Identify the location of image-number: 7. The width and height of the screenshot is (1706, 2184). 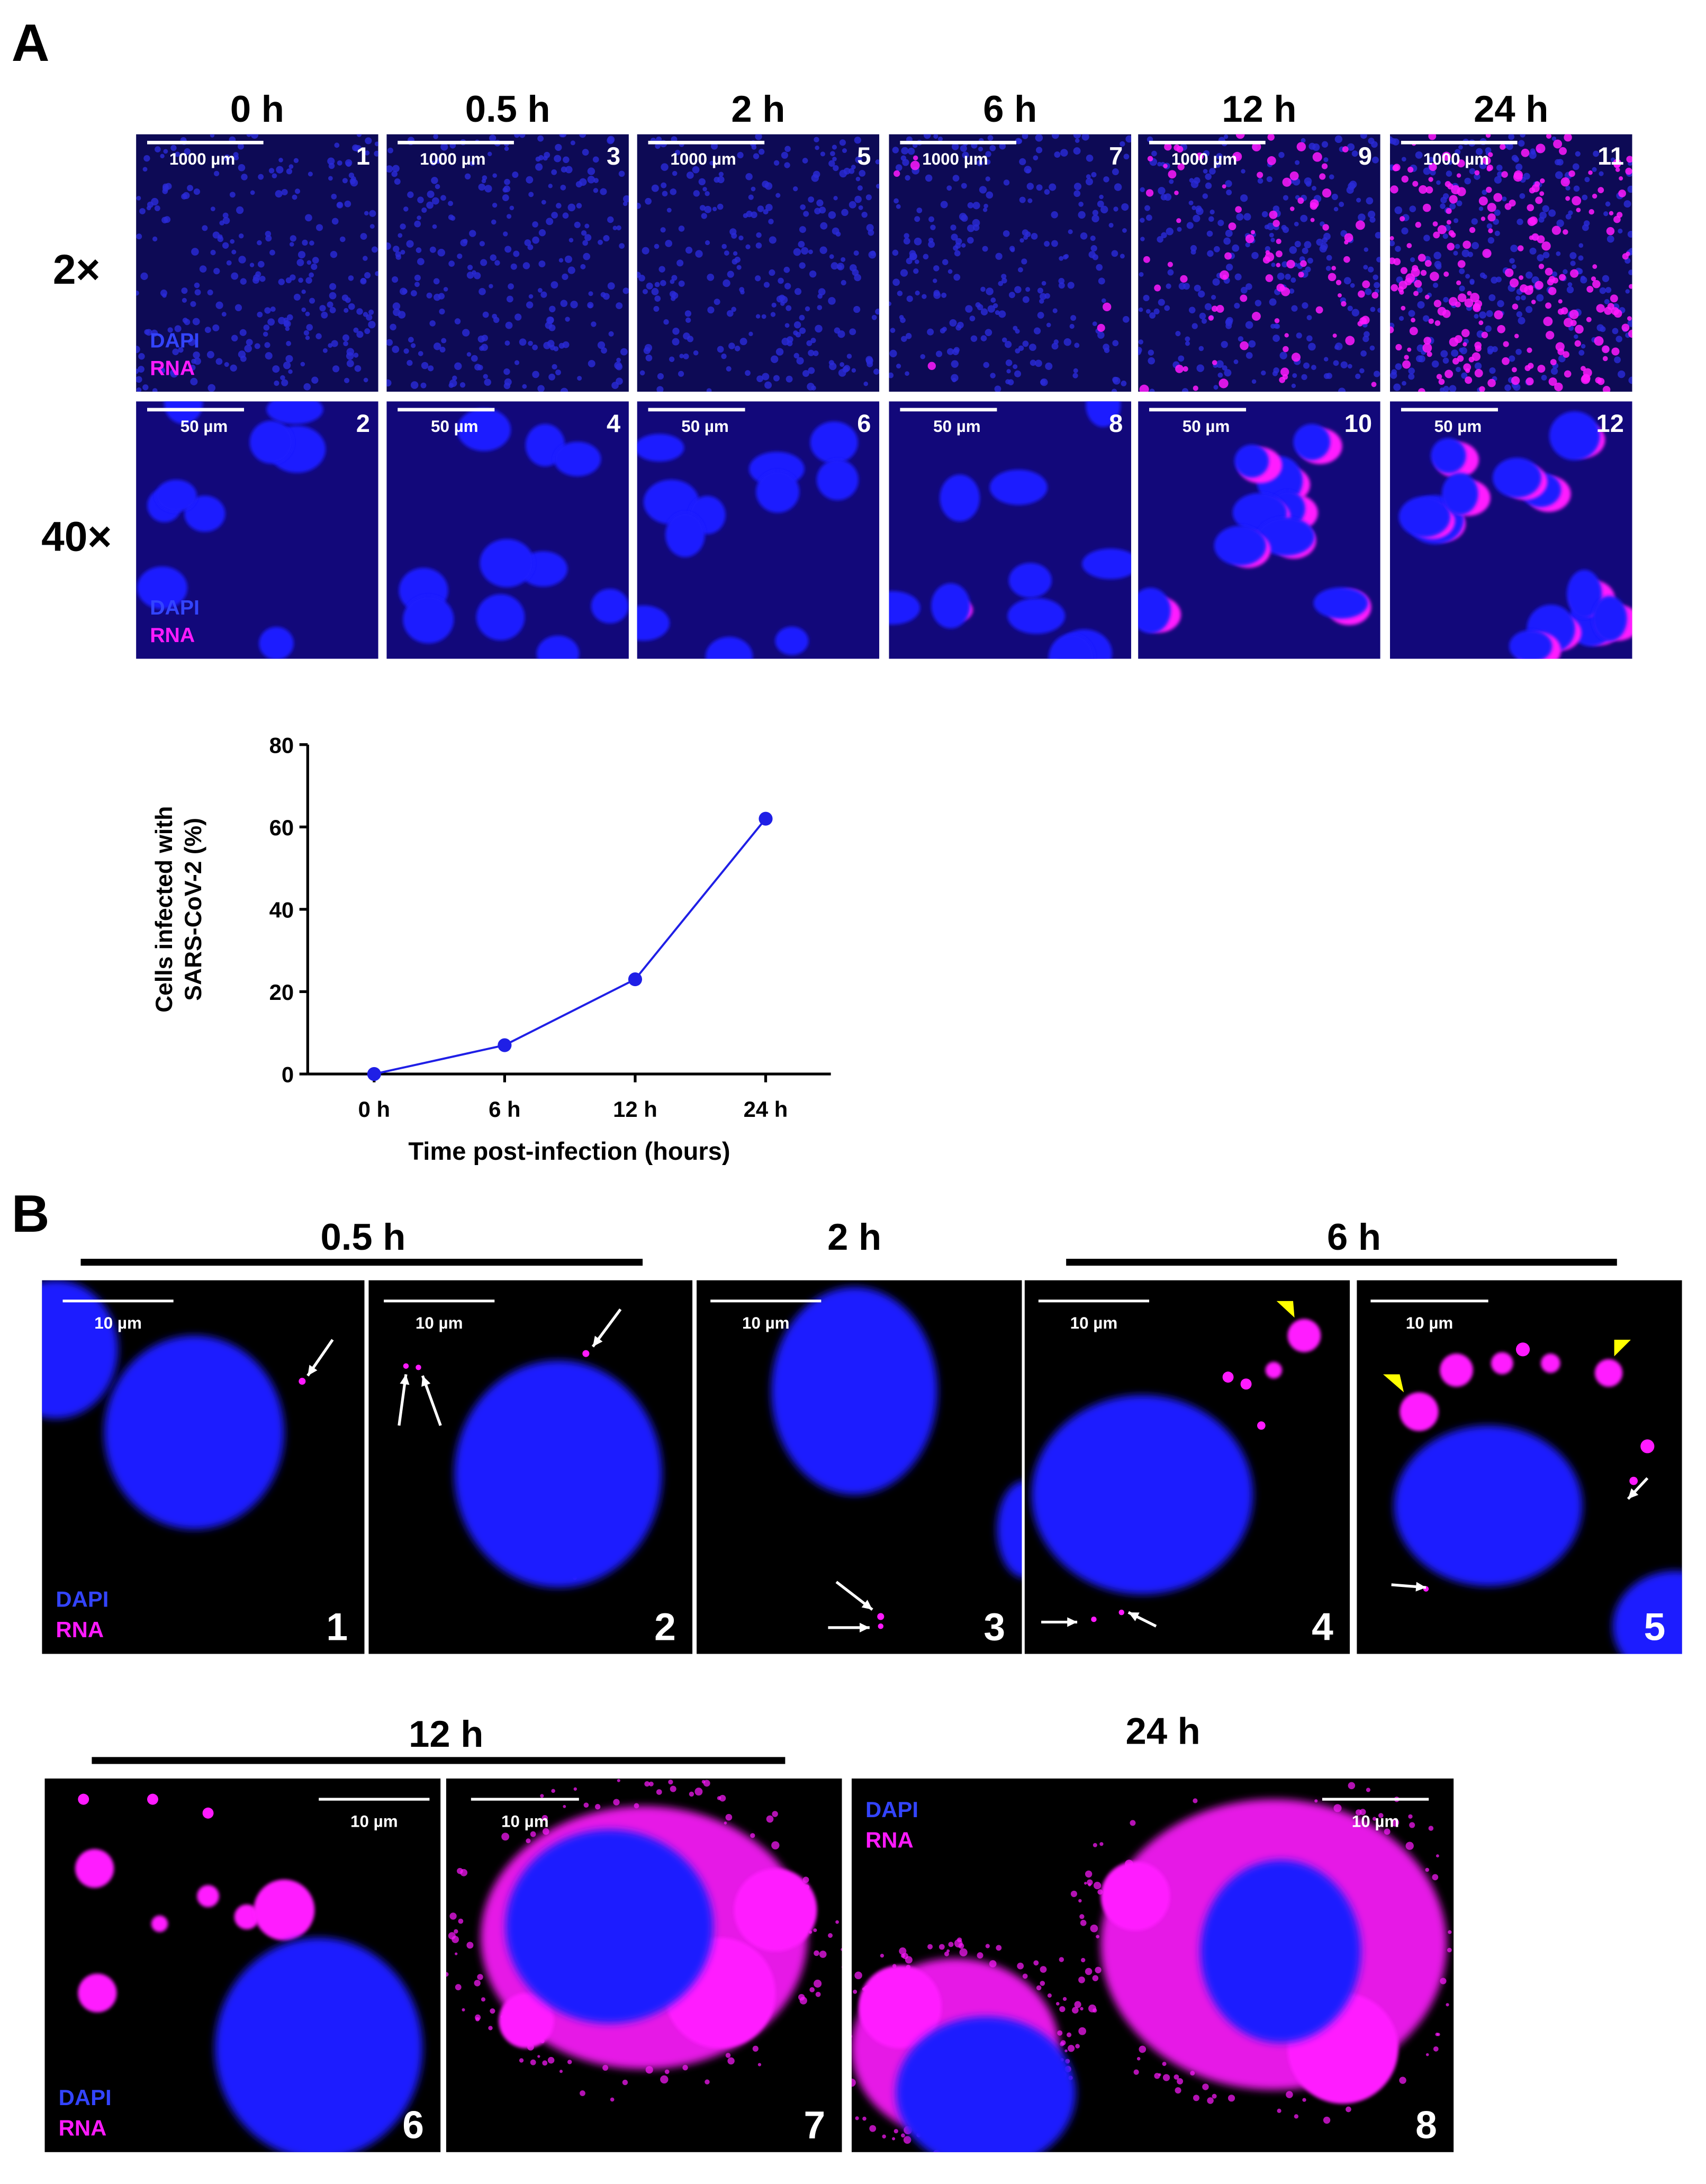
(1116, 156).